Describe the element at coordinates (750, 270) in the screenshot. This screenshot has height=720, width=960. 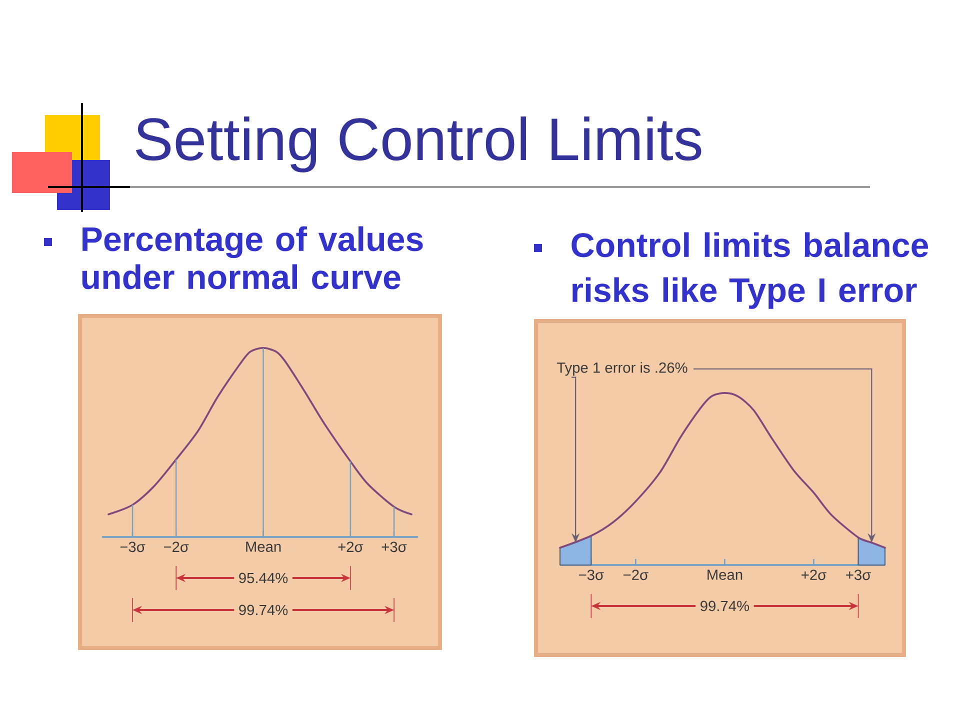
I see `chart-subtitle: Control limits balance risks like Type I error` at that location.